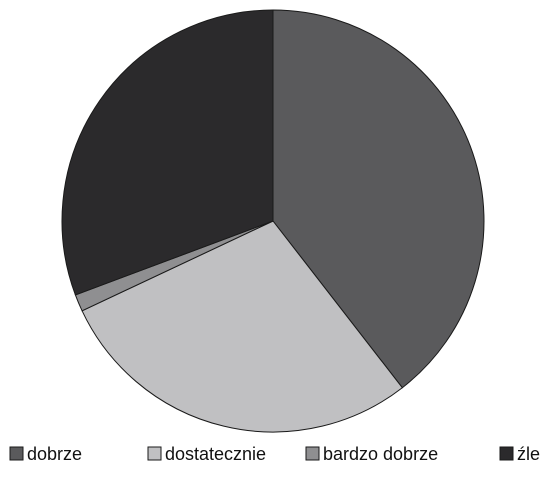 Image resolution: width=545 pixels, height=490 pixels. Describe the element at coordinates (274, 454) in the screenshot. I see `legend: dobrze dostatecznie bardzo dobrze źle` at that location.